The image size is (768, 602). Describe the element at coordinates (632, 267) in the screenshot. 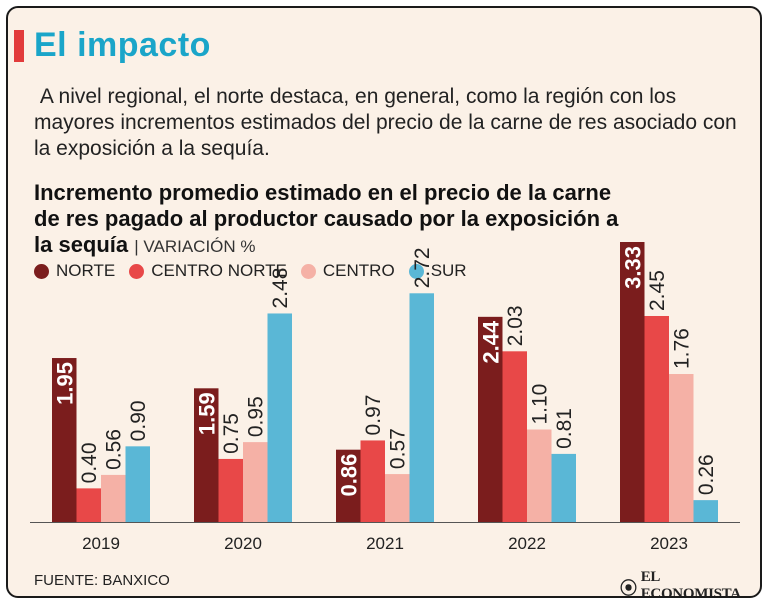

I see `data-label: 3.33` at that location.